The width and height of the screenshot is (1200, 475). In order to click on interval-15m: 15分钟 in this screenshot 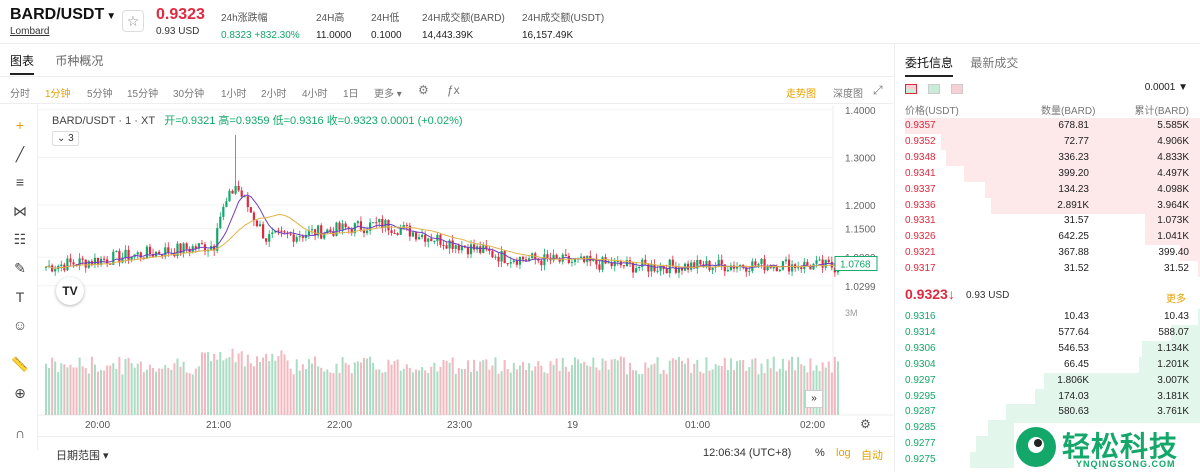, I will do `click(143, 94)`.